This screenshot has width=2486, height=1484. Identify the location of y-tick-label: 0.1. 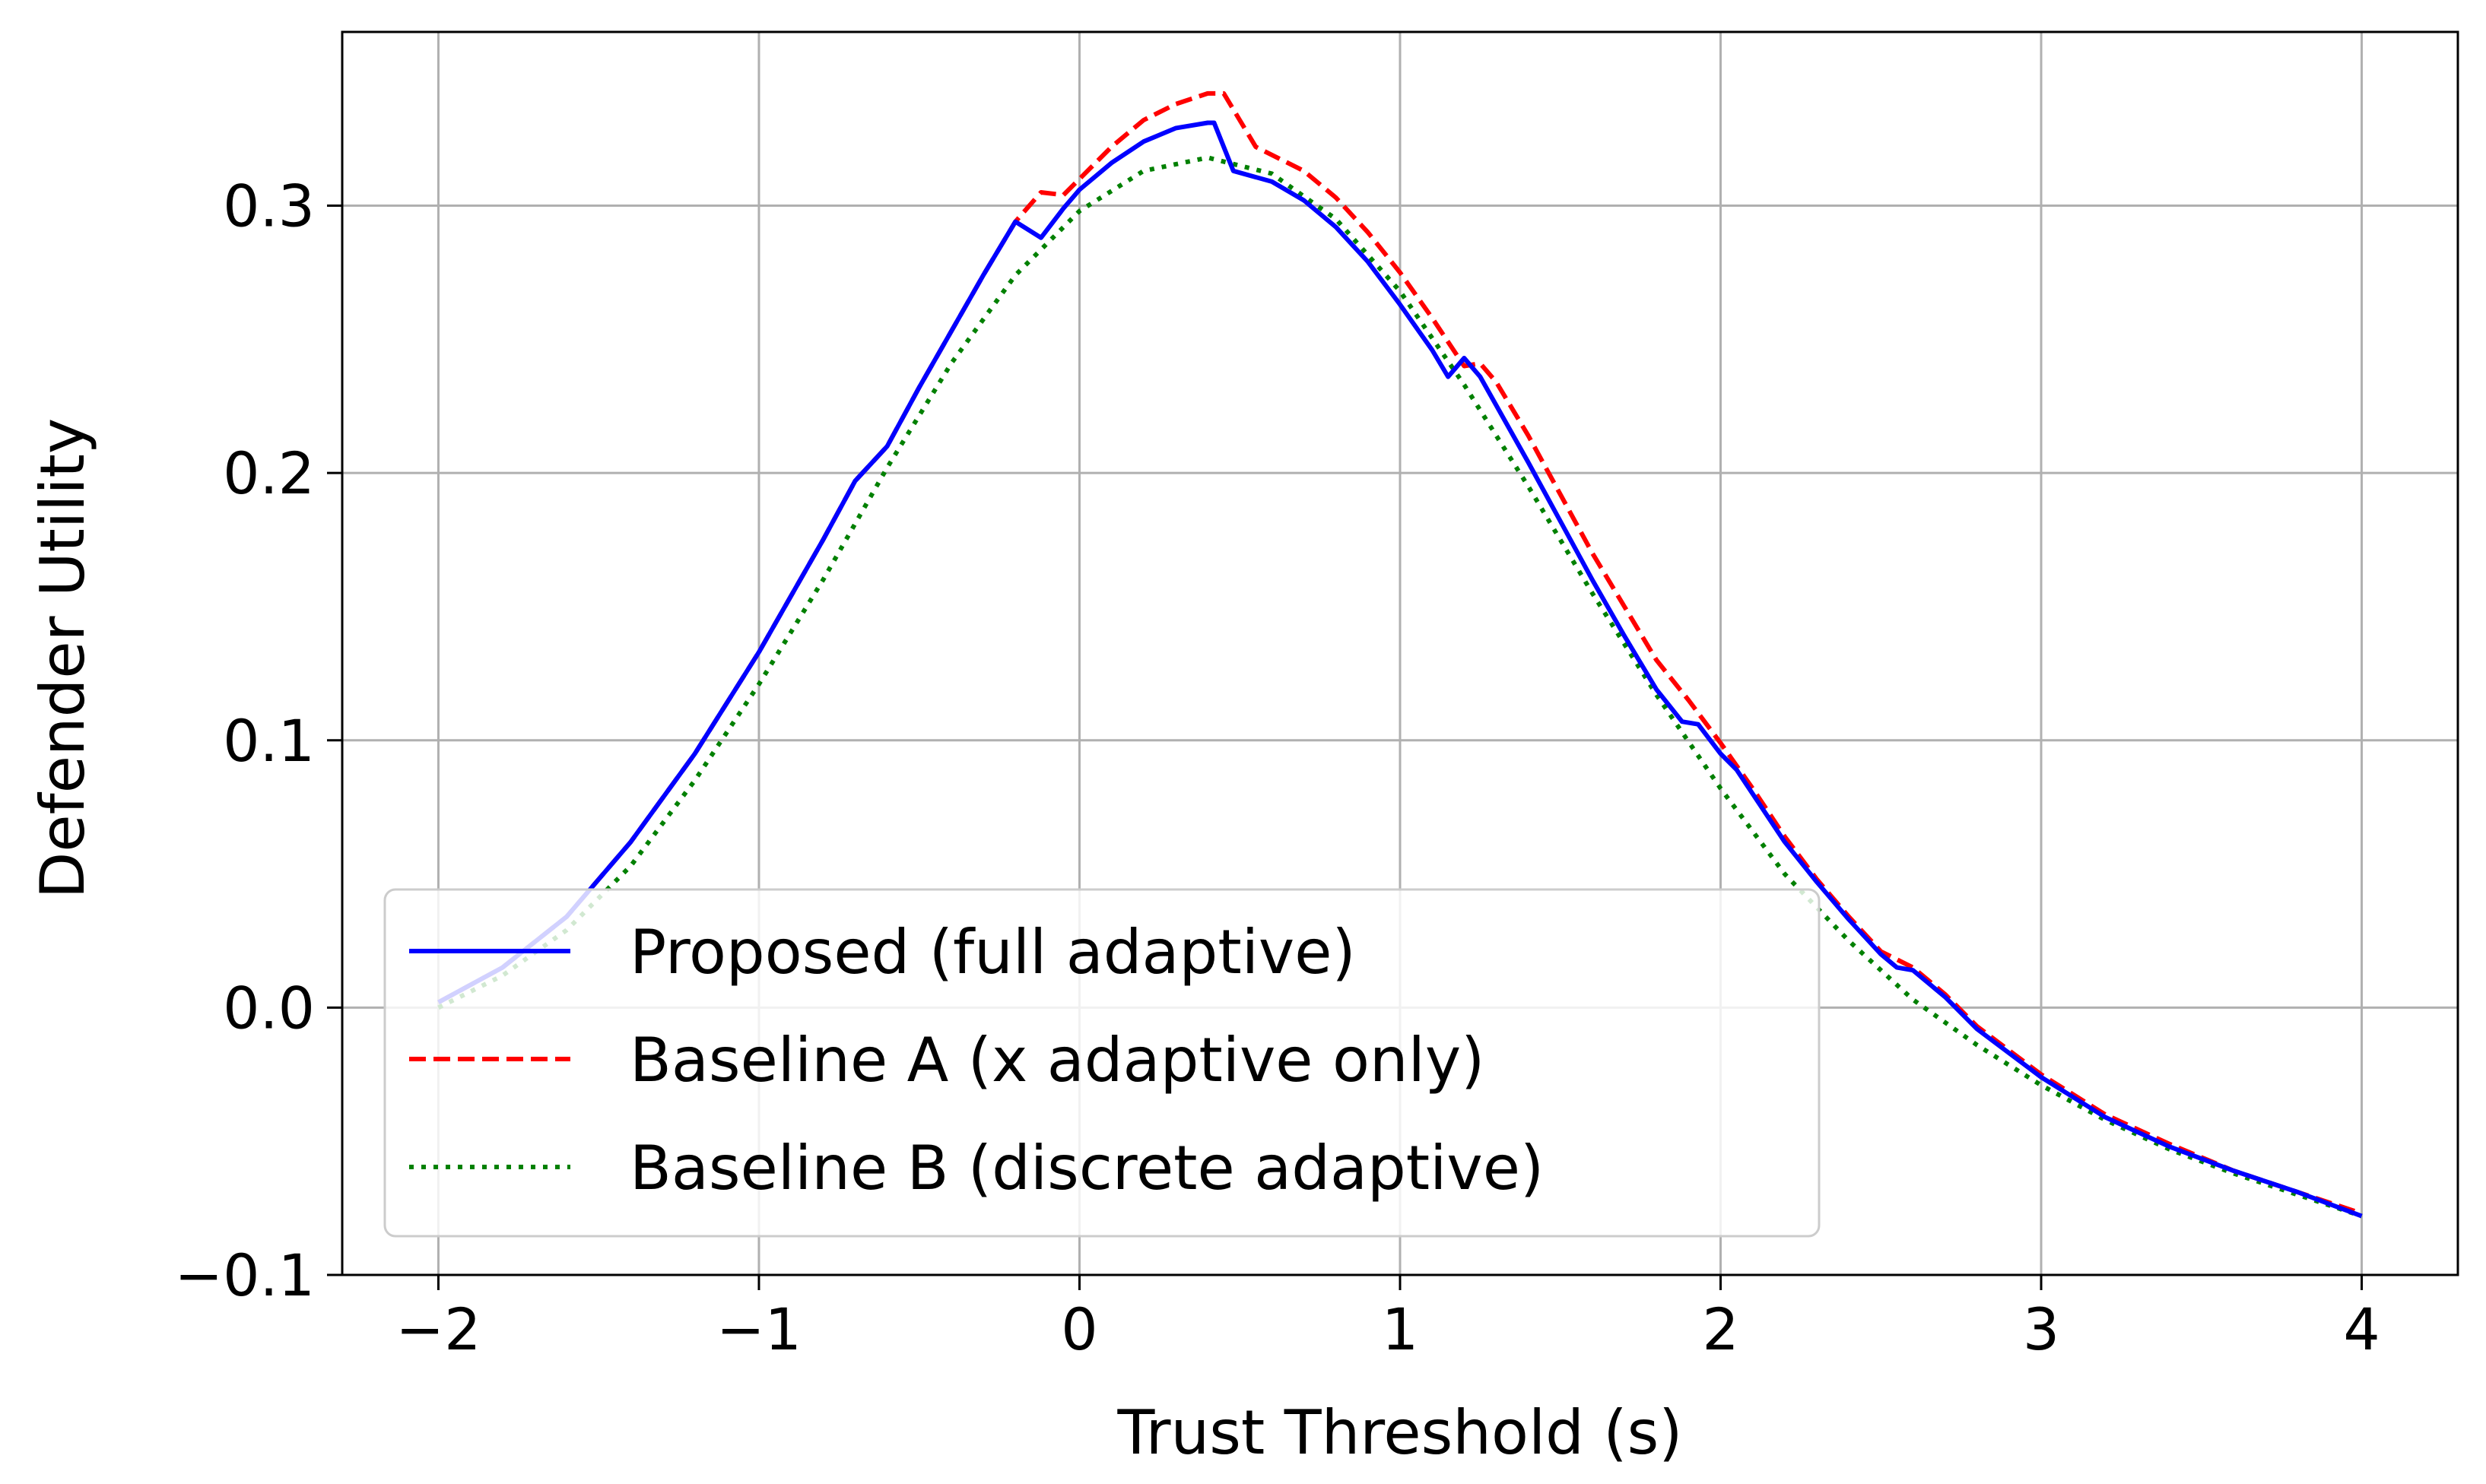
(269, 741).